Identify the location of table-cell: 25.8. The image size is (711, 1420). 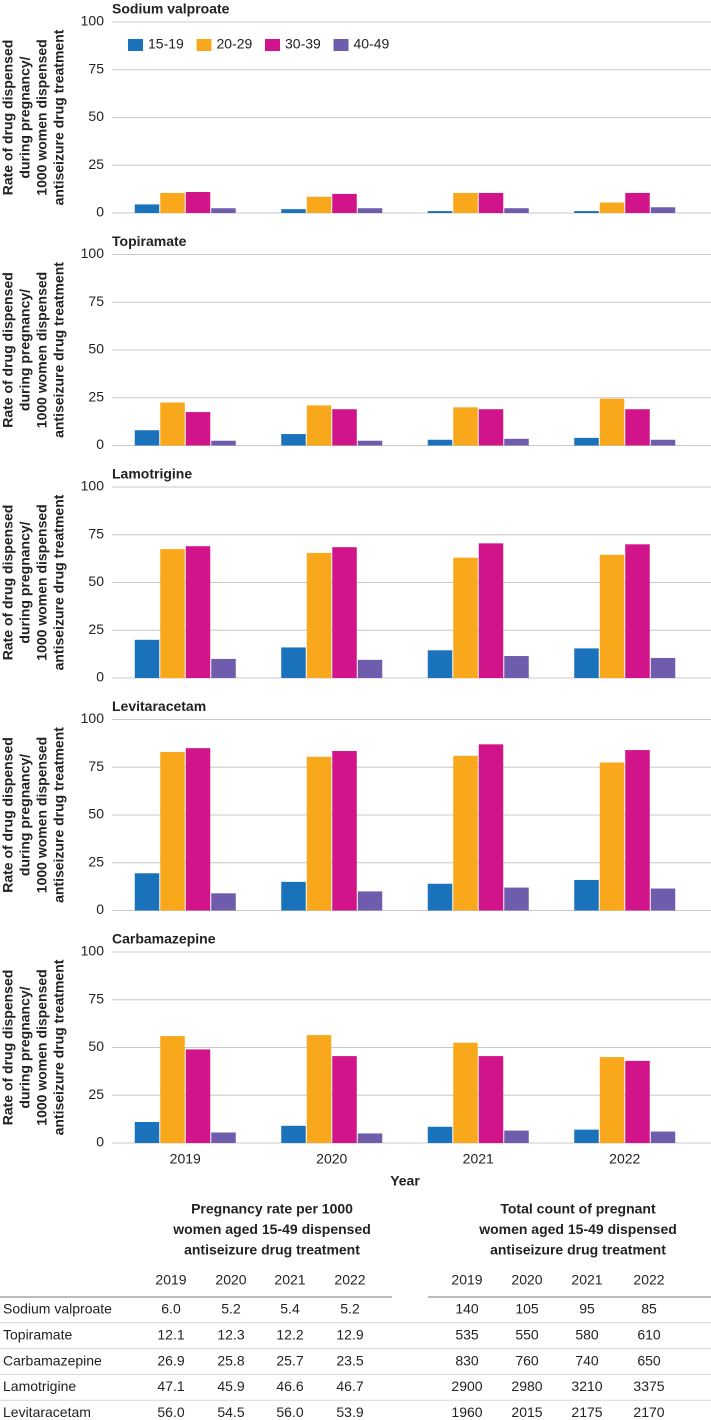
(230, 1360).